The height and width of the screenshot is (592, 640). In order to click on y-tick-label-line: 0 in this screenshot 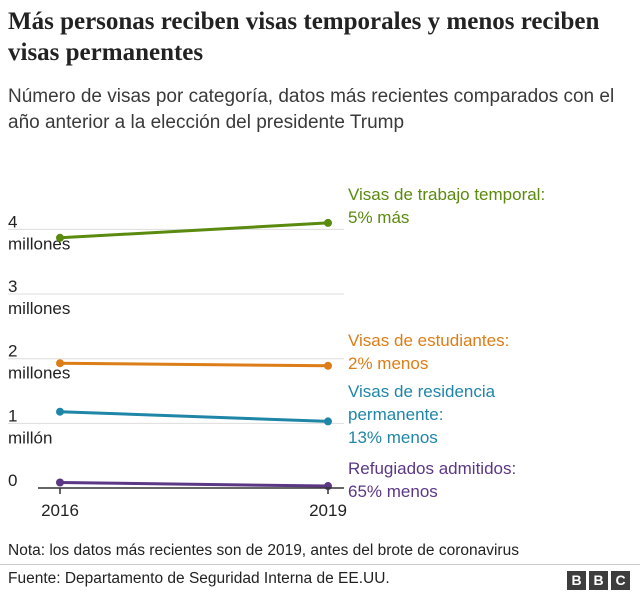, I will do `click(12, 480)`.